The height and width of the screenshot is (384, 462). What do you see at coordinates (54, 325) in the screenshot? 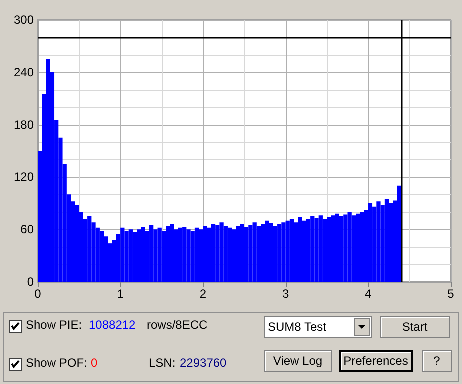
I see `text: Show PIE:` at bounding box center [54, 325].